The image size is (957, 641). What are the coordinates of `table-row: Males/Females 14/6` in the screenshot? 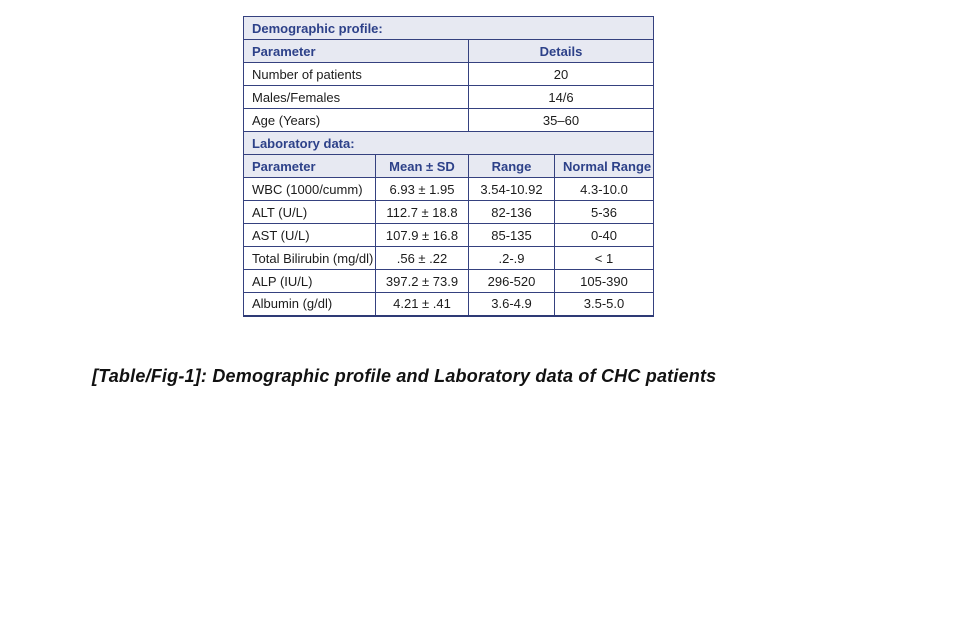 It's located at (448, 97).